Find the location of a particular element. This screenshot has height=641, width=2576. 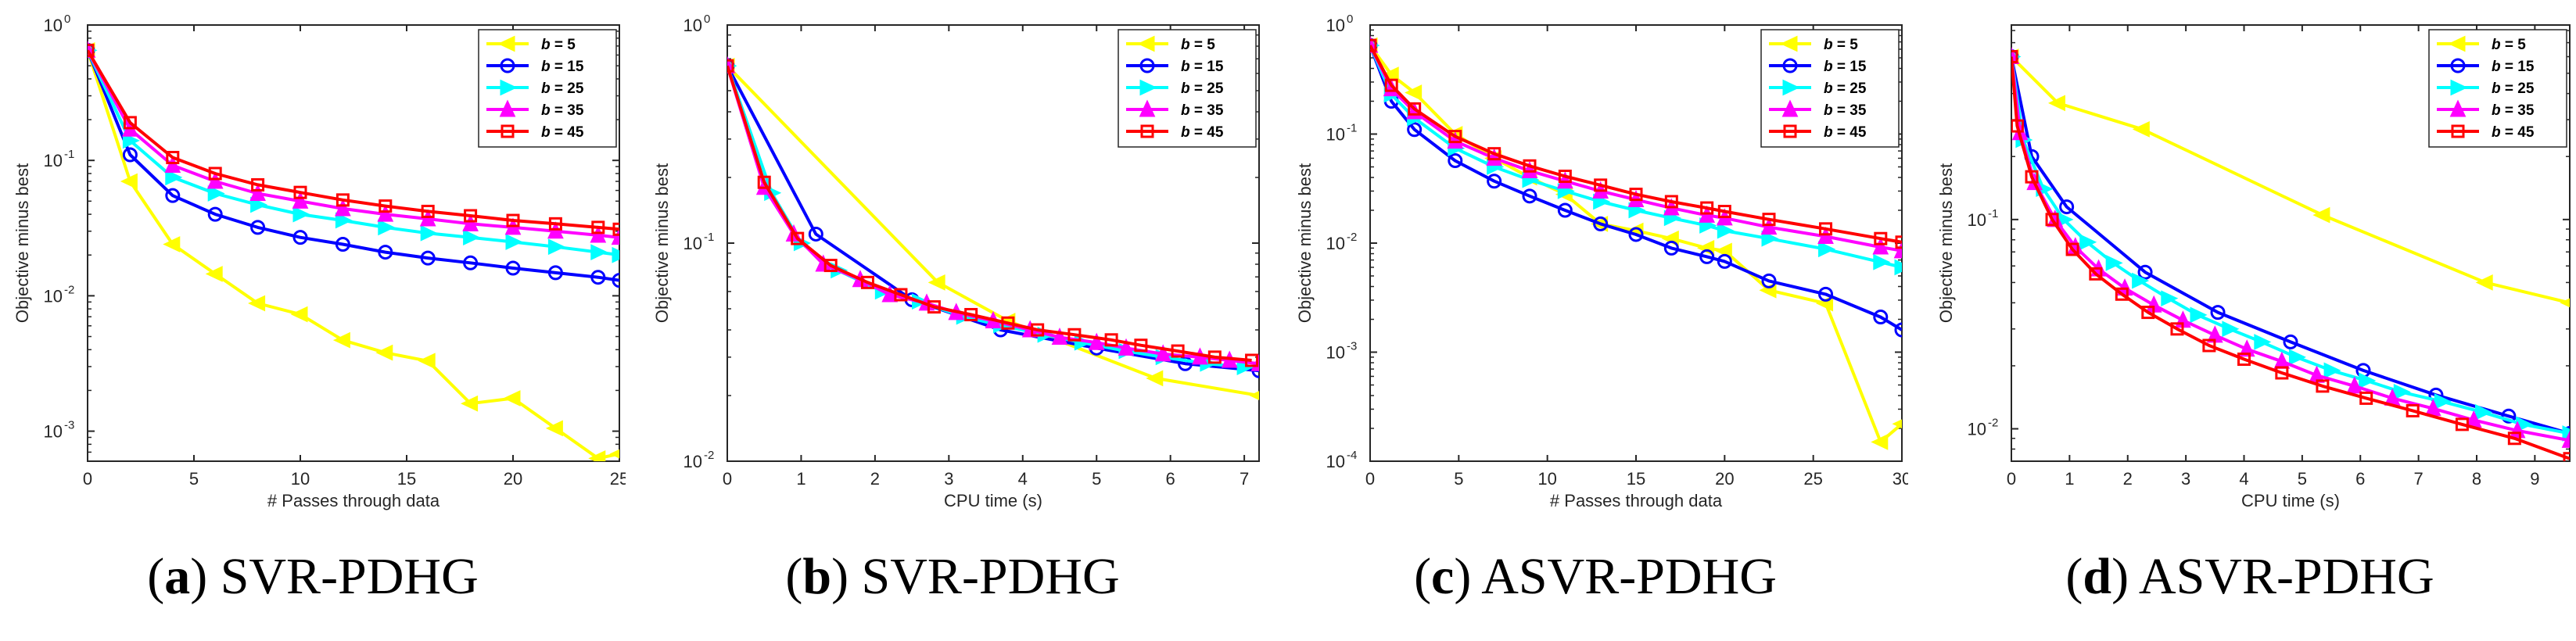

legend-label: b = 5 is located at coordinates (2509, 45).